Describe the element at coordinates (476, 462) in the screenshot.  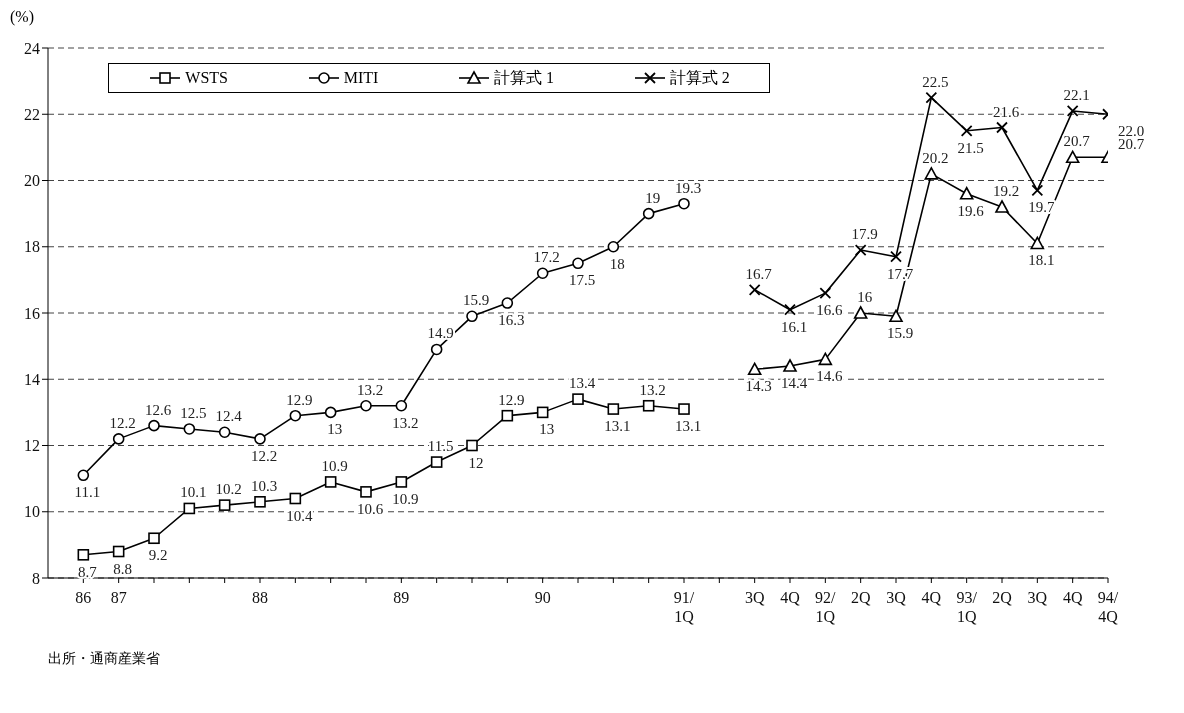
I see `data-label: 12` at that location.